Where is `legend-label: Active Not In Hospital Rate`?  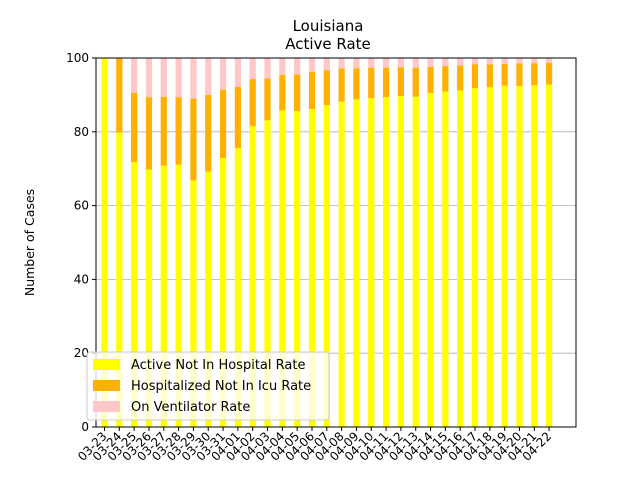
legend-label: Active Not In Hospital Rate is located at coordinates (218, 365).